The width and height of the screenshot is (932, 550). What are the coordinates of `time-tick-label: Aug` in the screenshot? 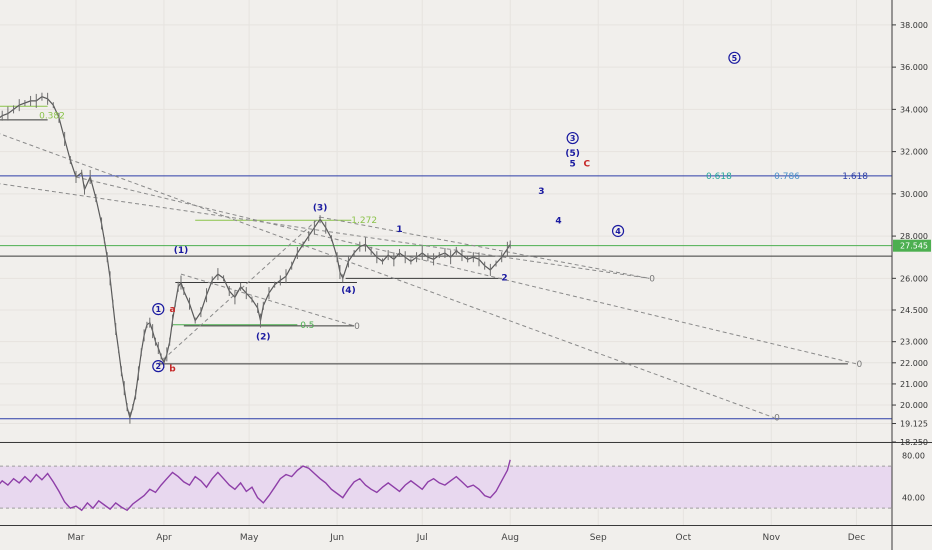 It's located at (510, 538).